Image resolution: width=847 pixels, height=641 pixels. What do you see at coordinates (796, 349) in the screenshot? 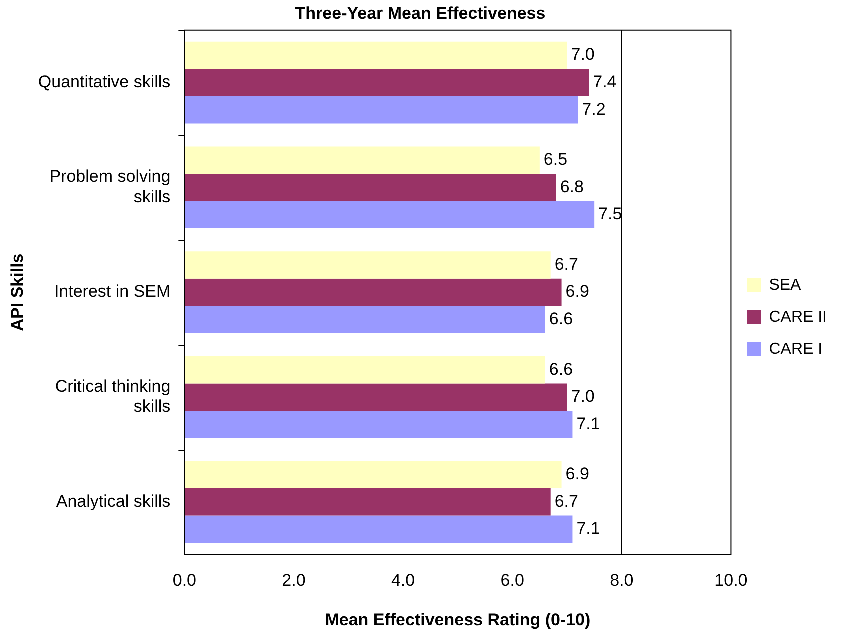
I see `legend-label: CARE I` at bounding box center [796, 349].